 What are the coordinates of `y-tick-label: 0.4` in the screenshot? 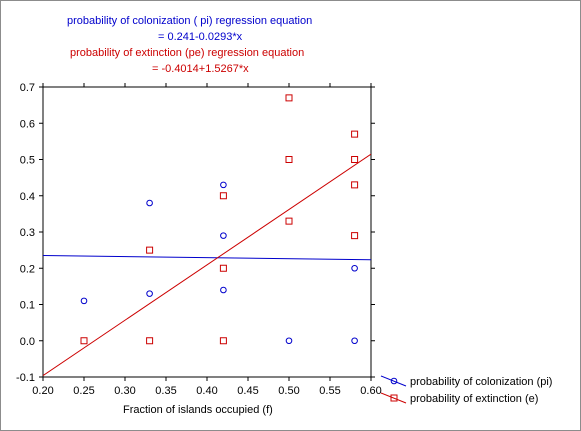 It's located at (27, 197).